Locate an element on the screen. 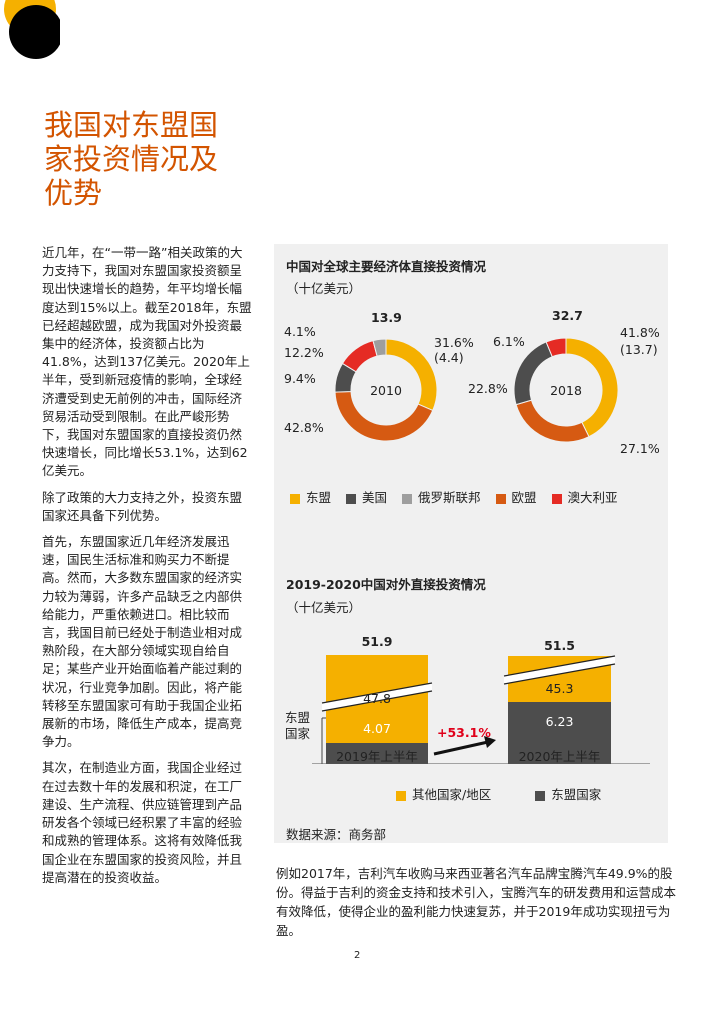 The width and height of the screenshot is (709, 1024). legend-item: 东盟国家 is located at coordinates (568, 793).